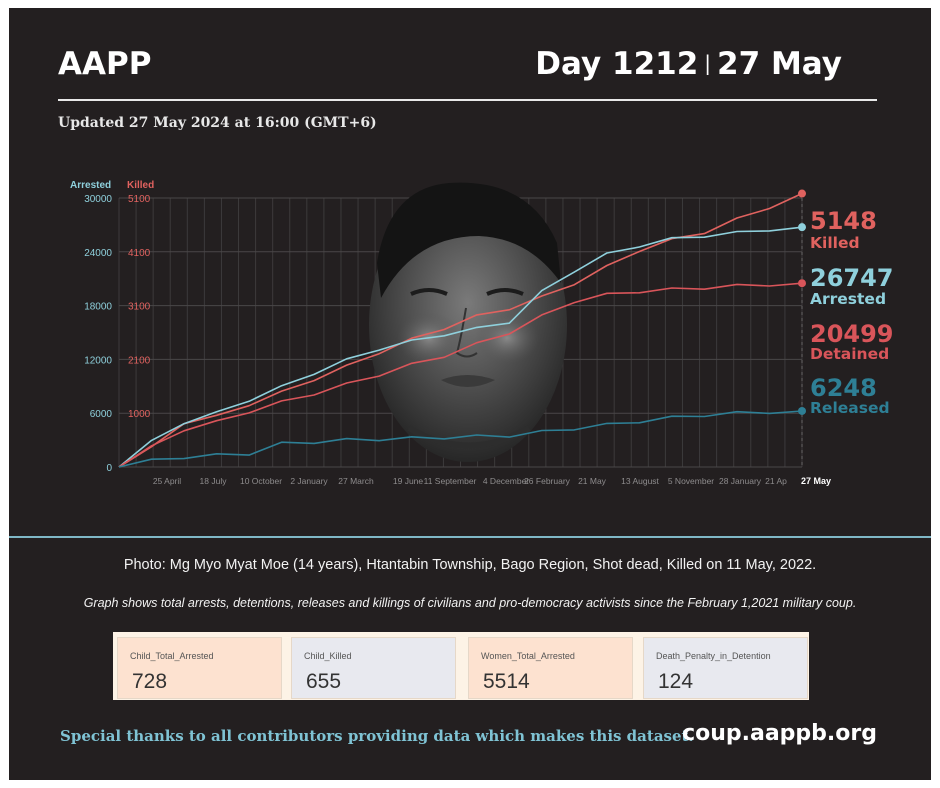  I want to click on header-divider, so click(467, 100).